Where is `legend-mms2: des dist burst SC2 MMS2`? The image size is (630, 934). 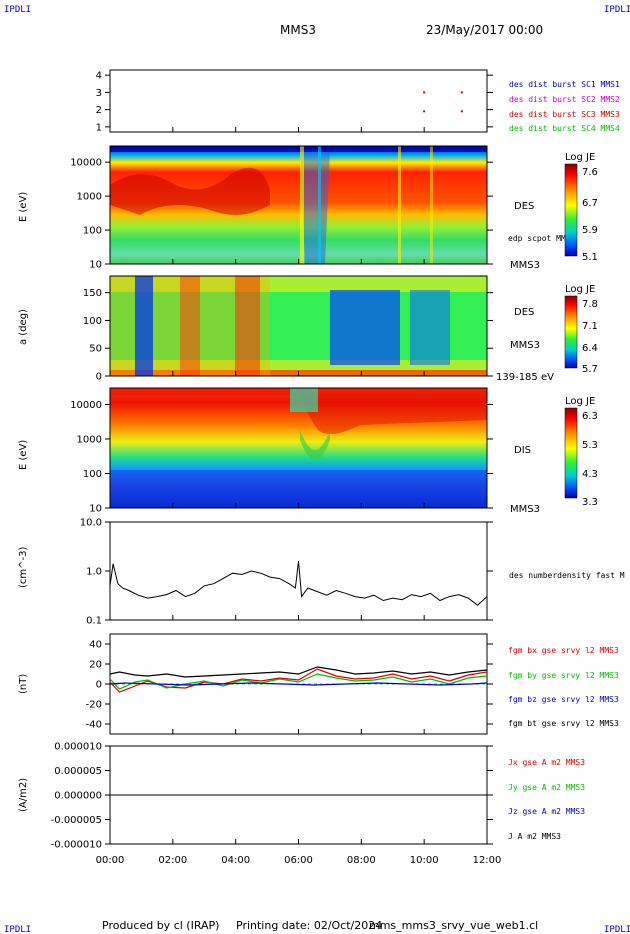
legend-mms2: des dist burst SC2 MMS2 is located at coordinates (564, 99).